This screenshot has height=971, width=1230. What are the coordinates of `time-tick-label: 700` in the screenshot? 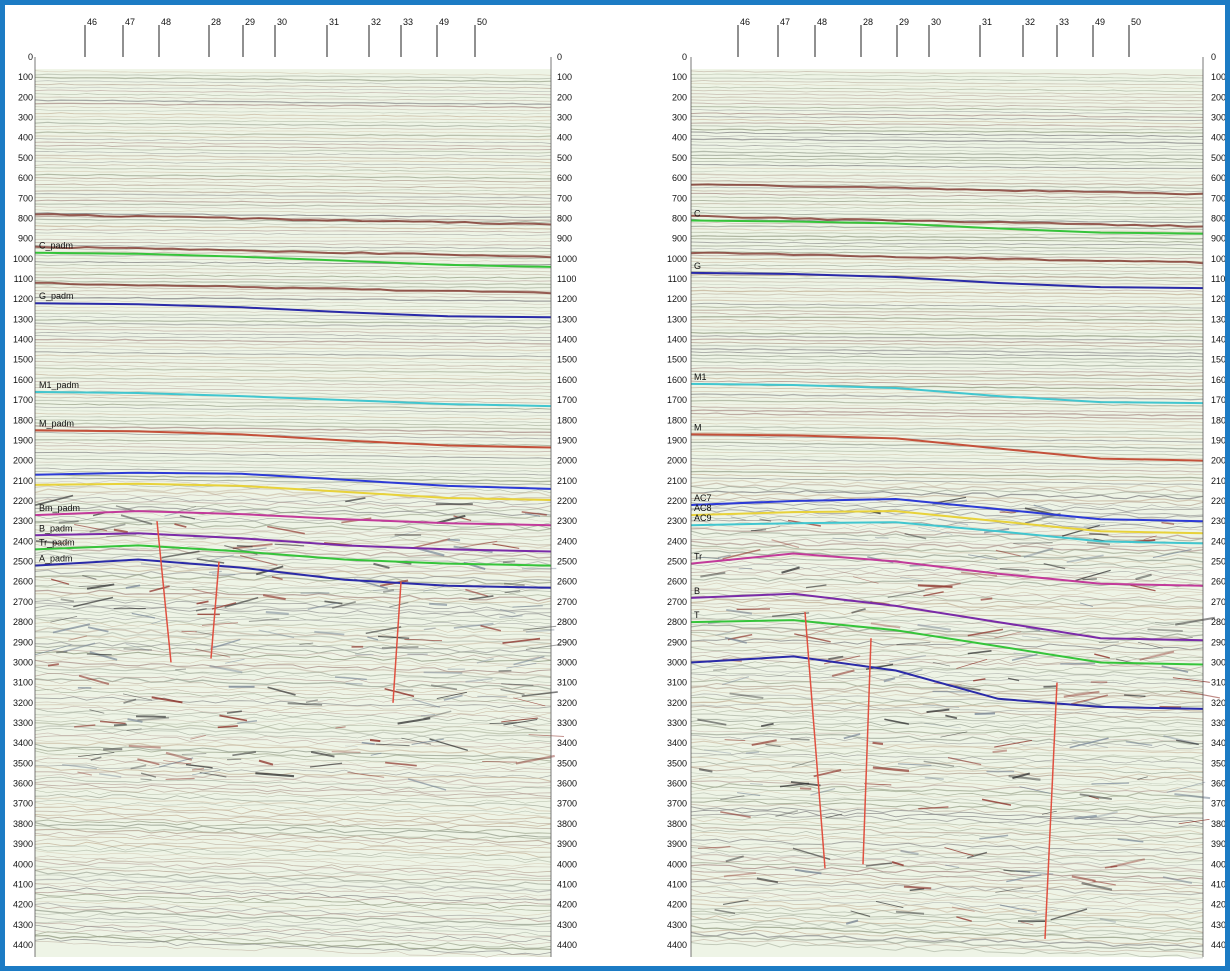 It's located at (679, 198).